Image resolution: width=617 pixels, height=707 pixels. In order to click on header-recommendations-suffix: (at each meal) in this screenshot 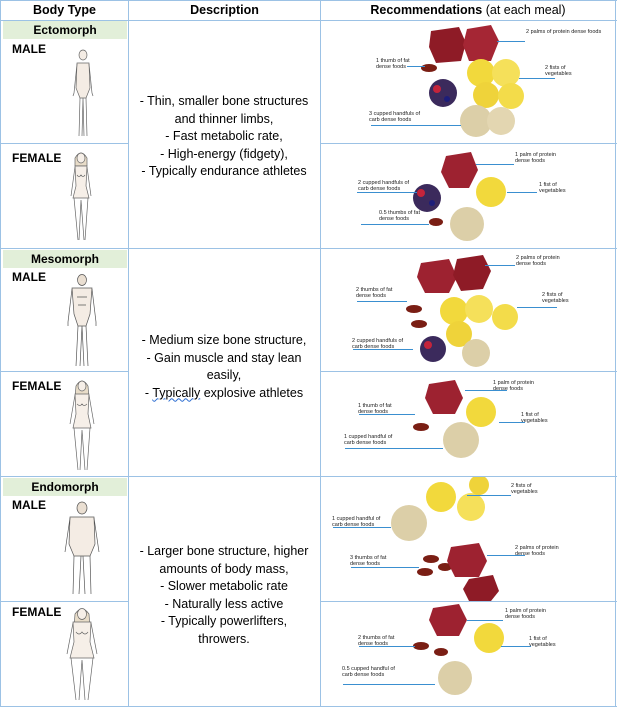, I will do `click(525, 10)`.